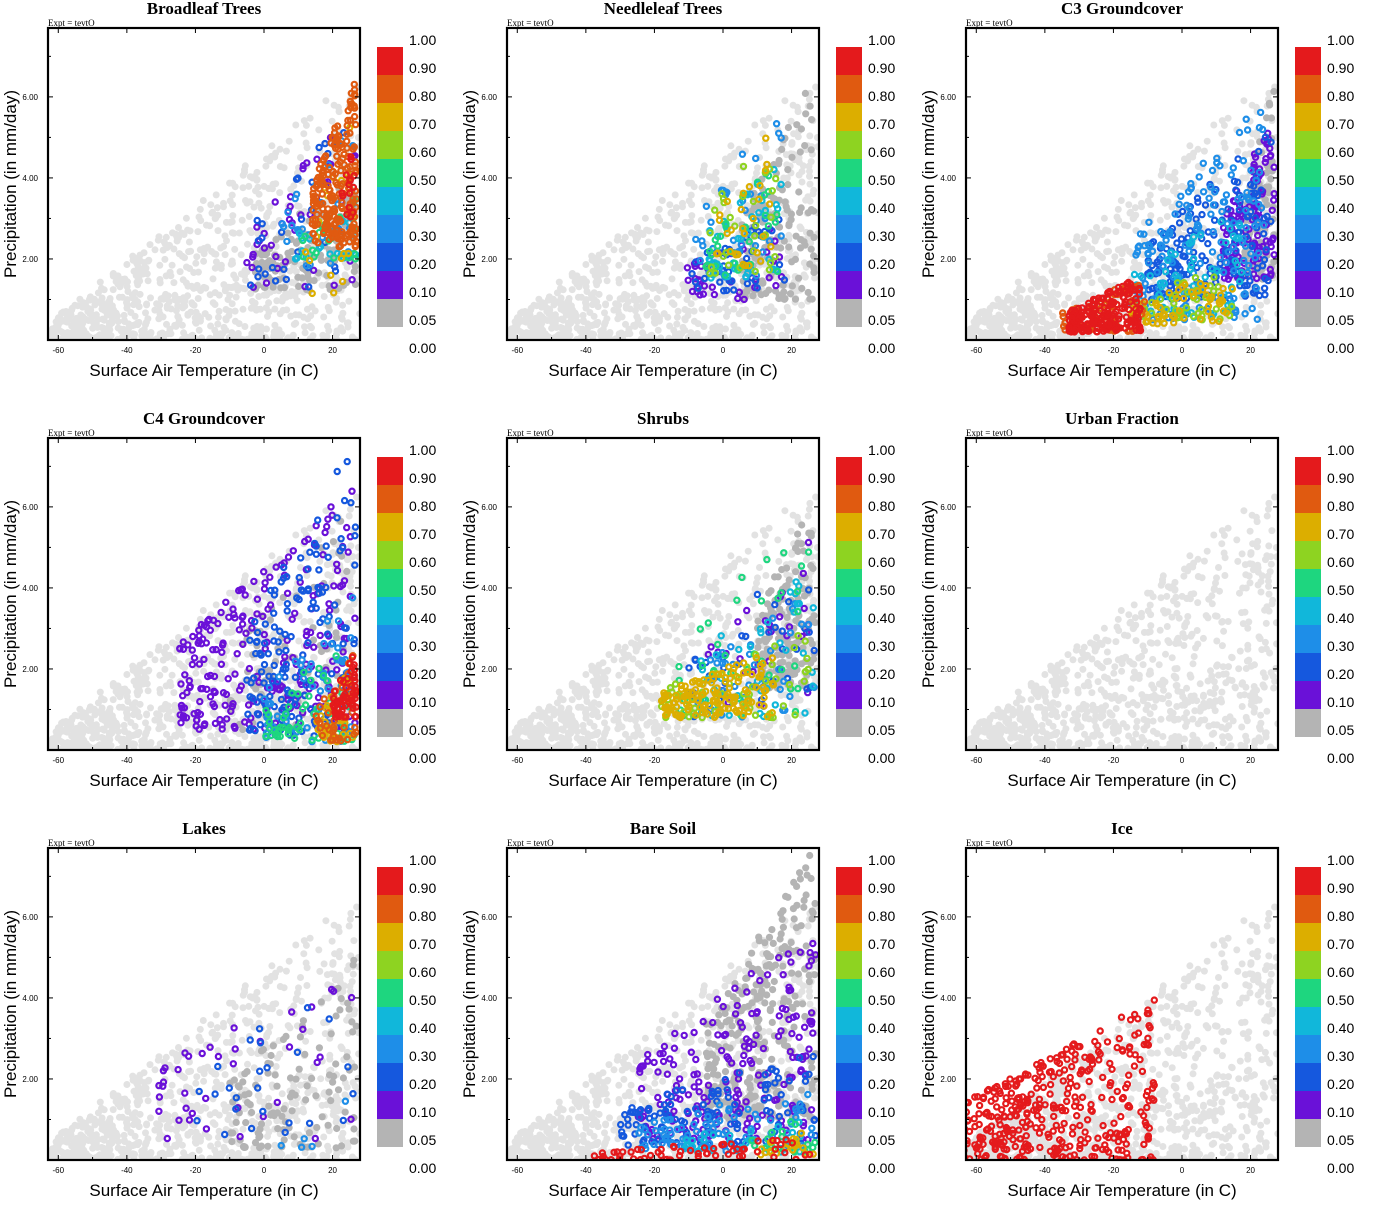 This screenshot has height=1230, width=1377. Describe the element at coordinates (489, 97) in the screenshot. I see `y-tick-label: 6.00` at that location.